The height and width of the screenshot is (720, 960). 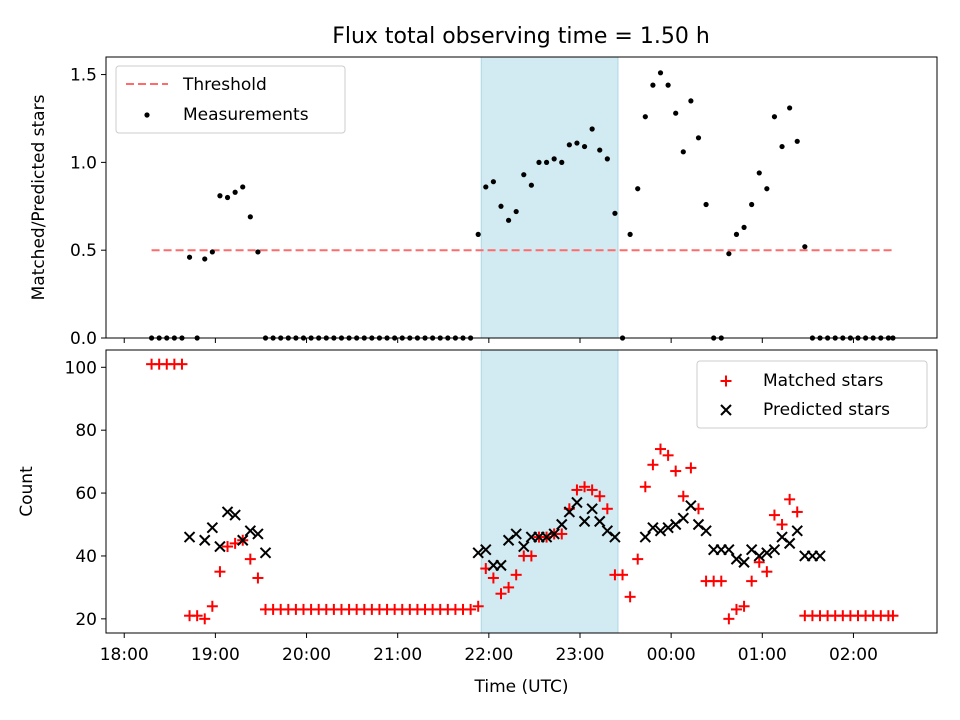 What do you see at coordinates (86, 557) in the screenshot?
I see `bottom-ytick-label: 40` at bounding box center [86, 557].